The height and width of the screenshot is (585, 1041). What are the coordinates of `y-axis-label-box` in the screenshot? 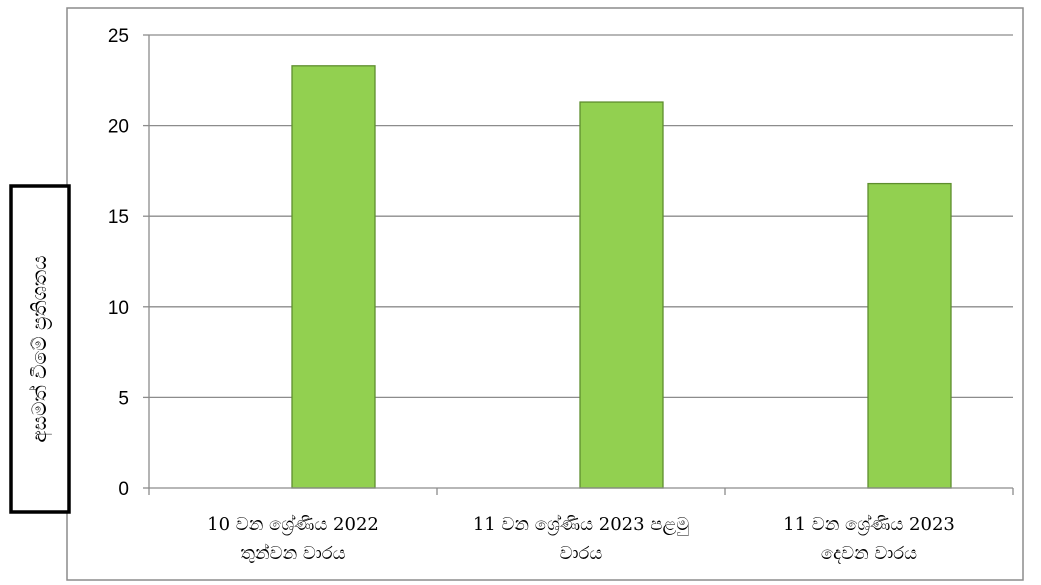 It's located at (40, 349).